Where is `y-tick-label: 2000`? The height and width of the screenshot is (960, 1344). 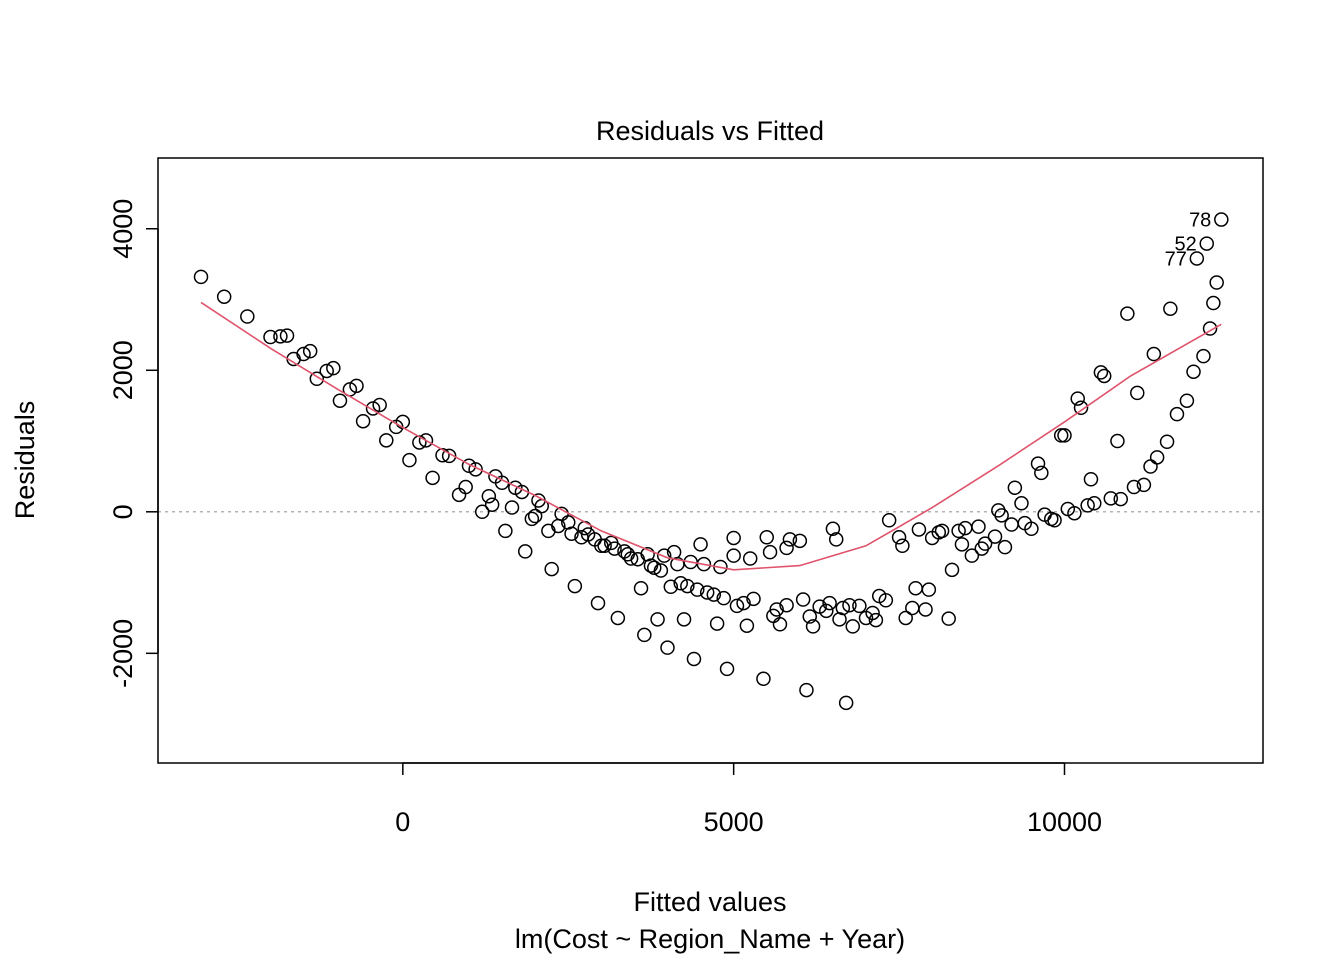 y-tick-label: 2000 is located at coordinates (123, 370).